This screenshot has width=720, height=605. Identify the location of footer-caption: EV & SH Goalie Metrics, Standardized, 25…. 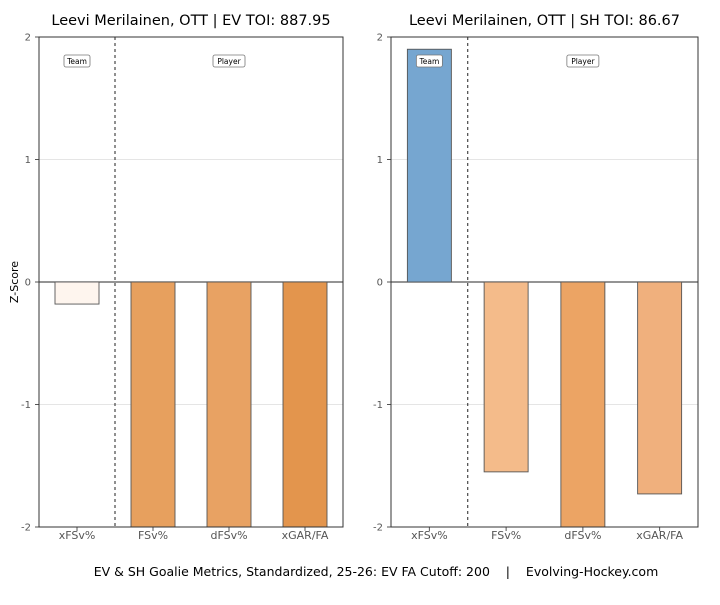
(376, 571).